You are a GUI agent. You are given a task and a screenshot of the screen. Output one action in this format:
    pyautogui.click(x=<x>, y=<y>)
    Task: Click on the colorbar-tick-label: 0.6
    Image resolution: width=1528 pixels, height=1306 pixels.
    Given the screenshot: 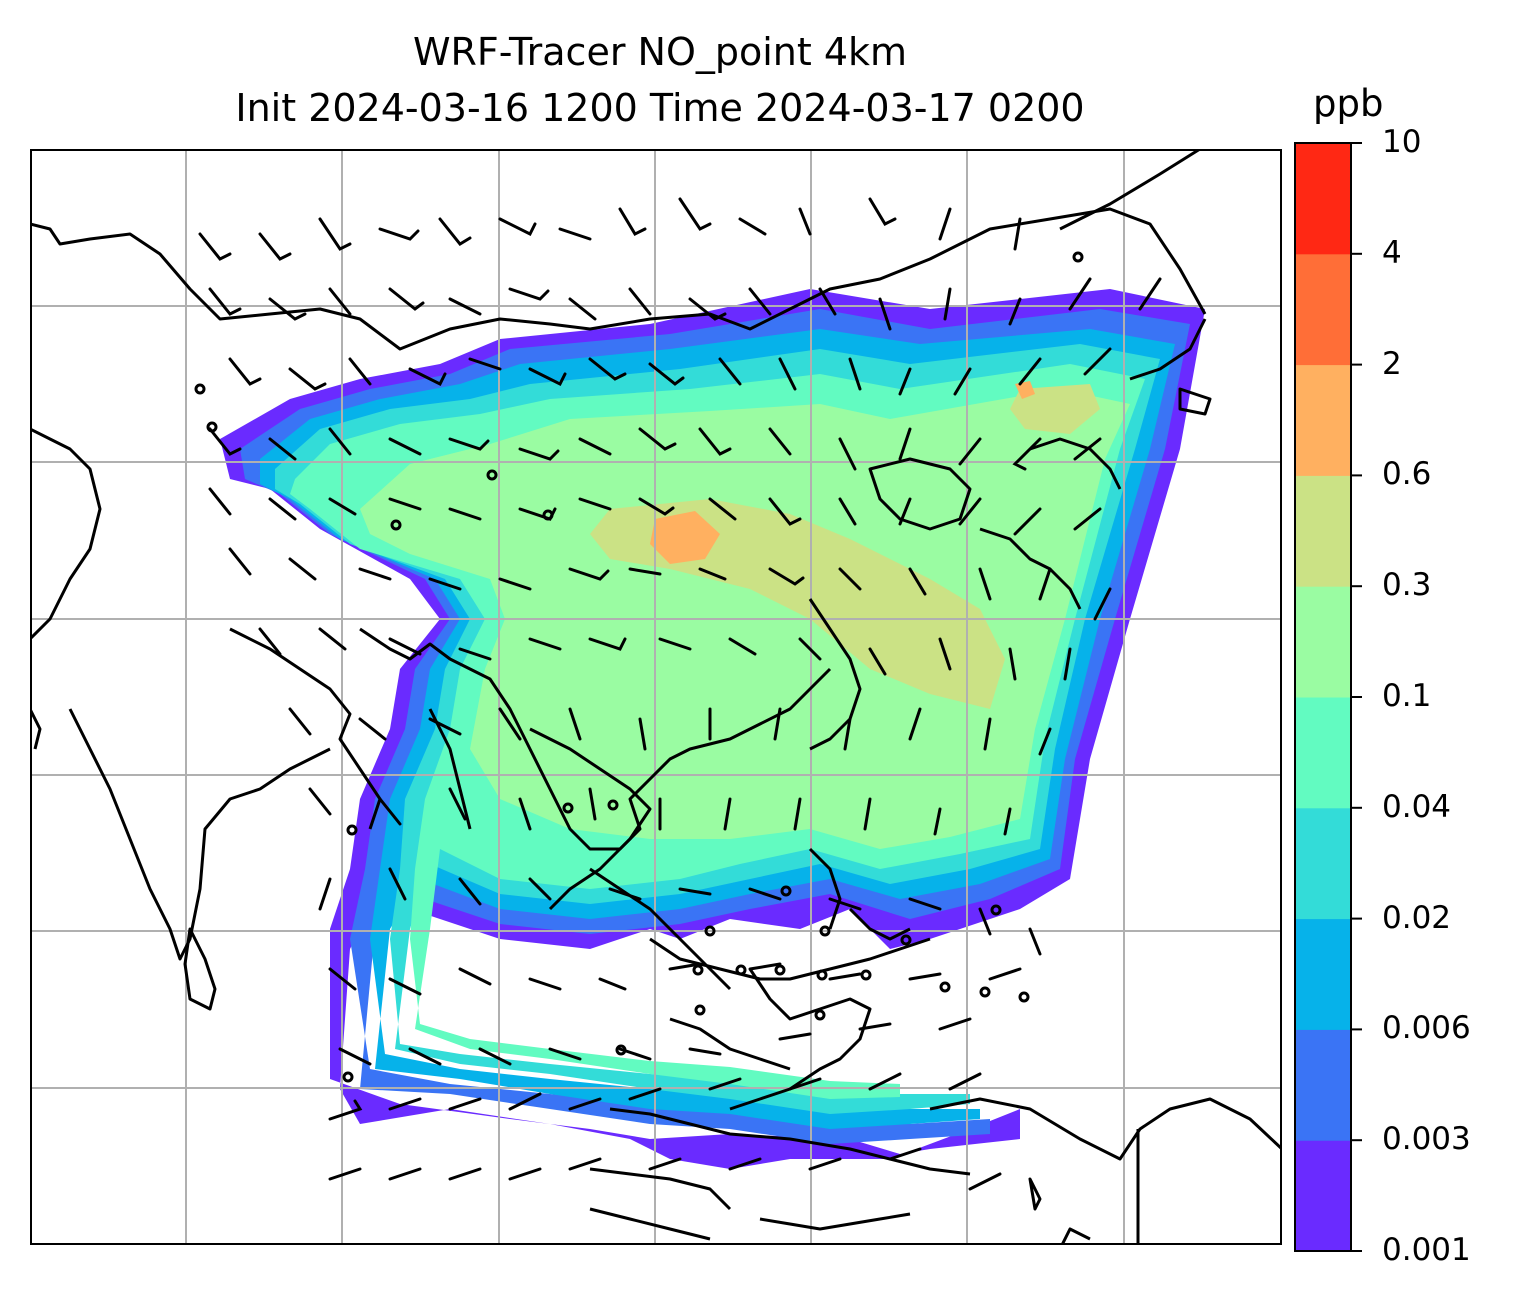 What is the action you would take?
    pyautogui.click(x=1407, y=474)
    